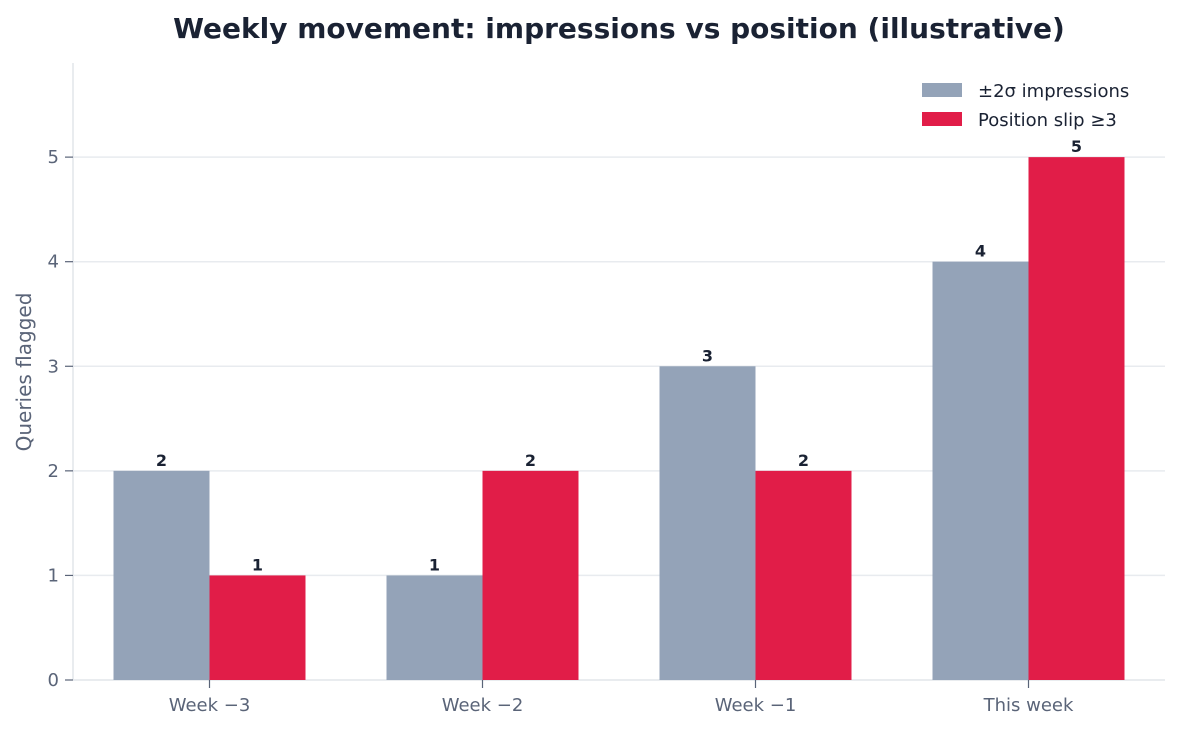 The image size is (1180, 731). What do you see at coordinates (942, 90) in the screenshot?
I see `legend-swatch-impressions` at bounding box center [942, 90].